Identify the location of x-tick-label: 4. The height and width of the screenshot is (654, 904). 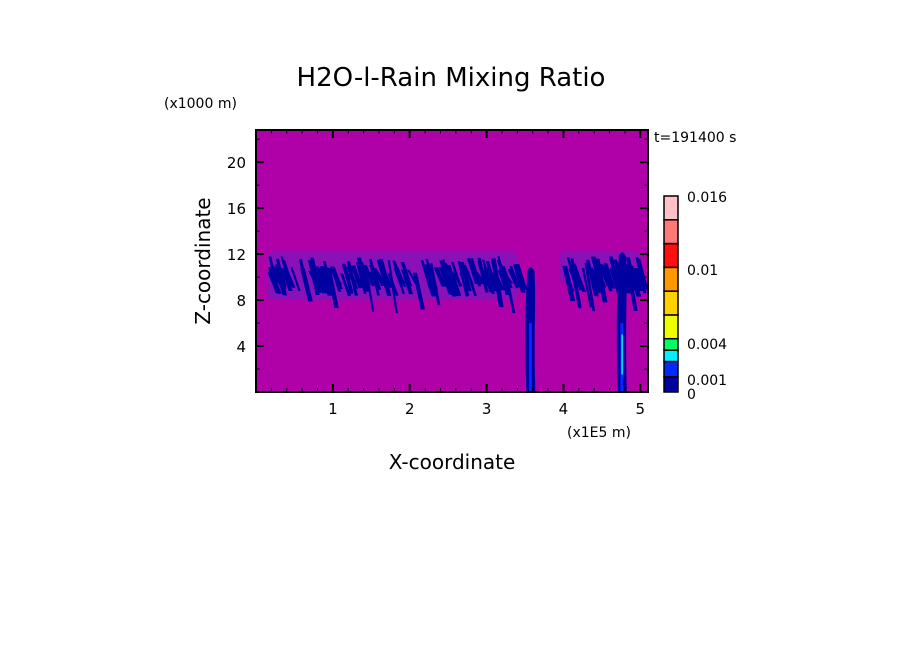
(564, 409).